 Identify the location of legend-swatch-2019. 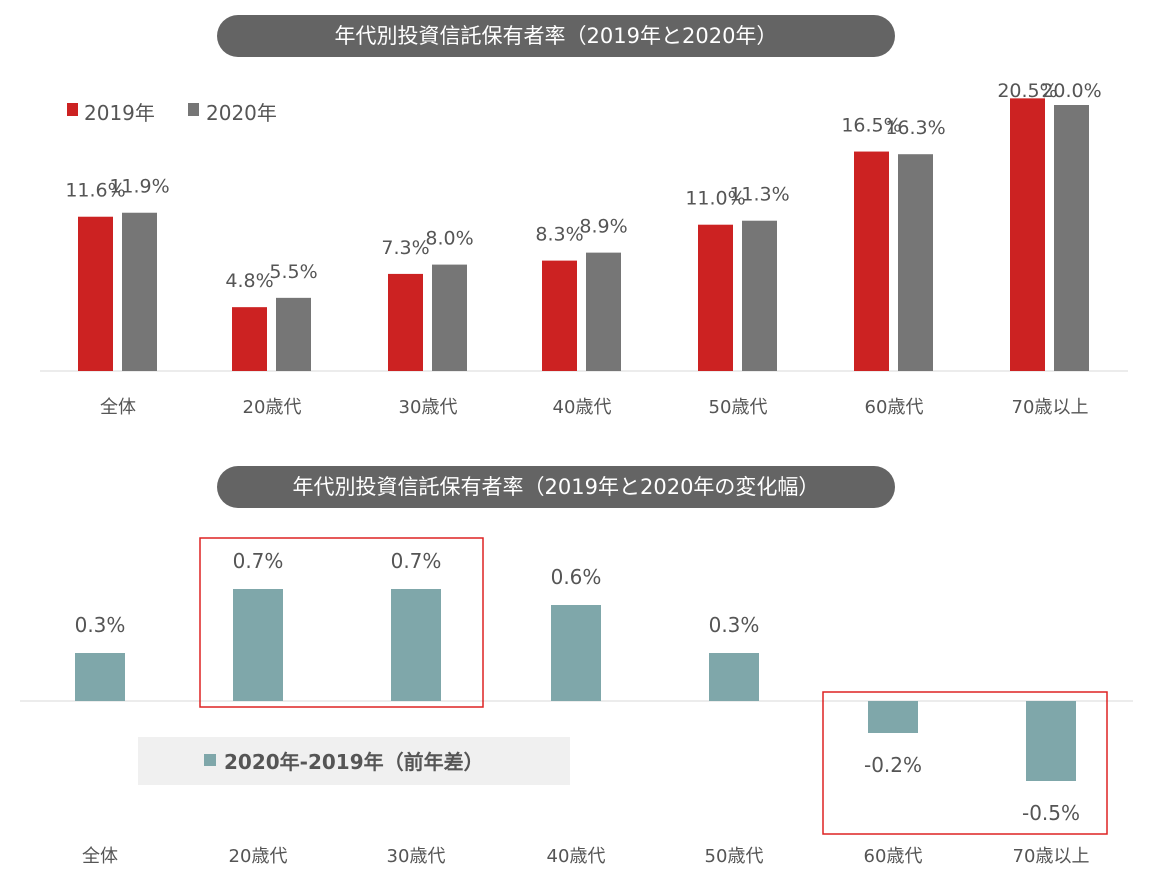
(72, 109).